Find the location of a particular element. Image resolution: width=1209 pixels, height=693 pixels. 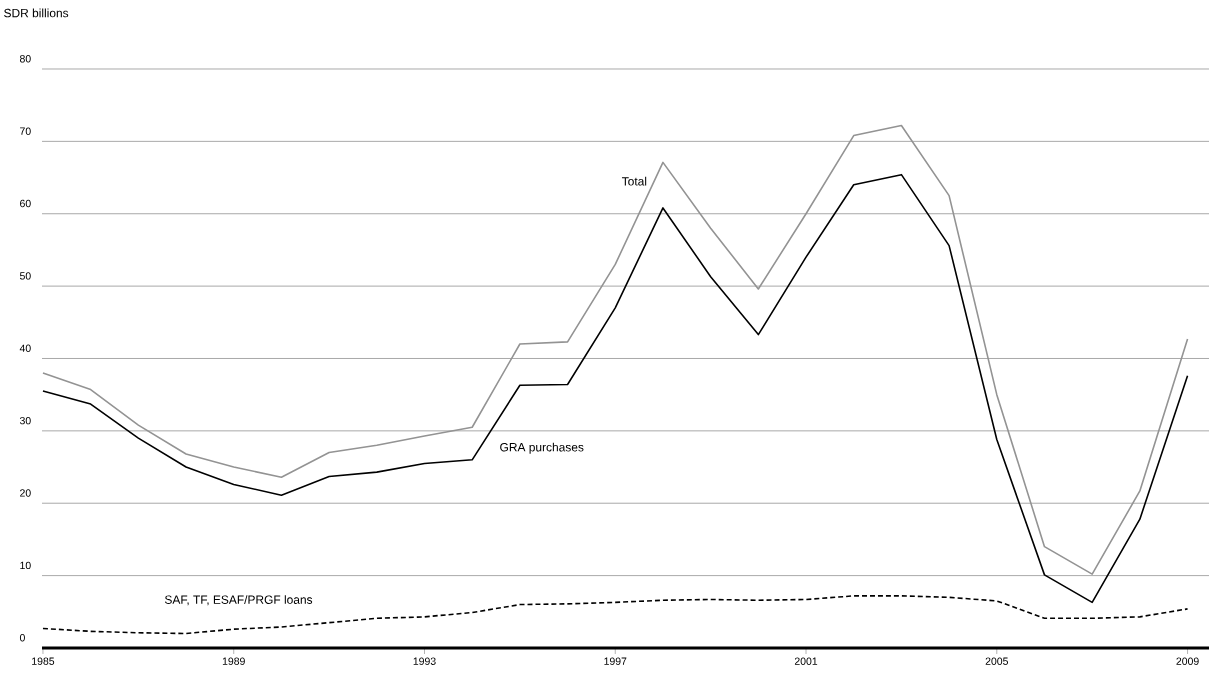

y-tick-label: 30 is located at coordinates (25, 420).